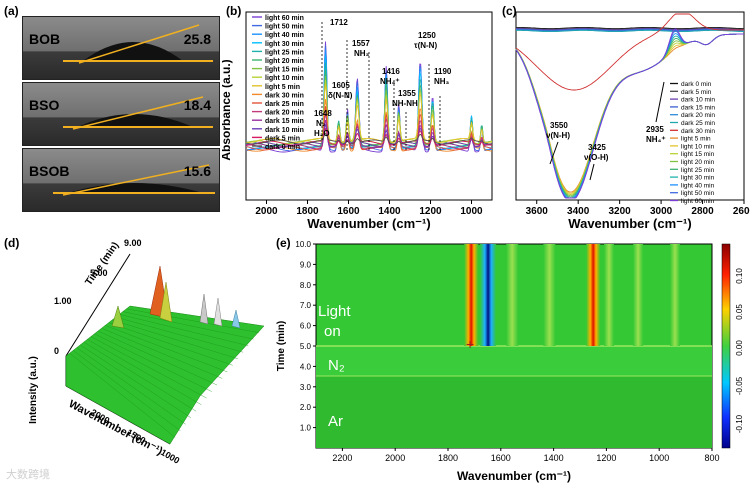 This screenshot has height=486, width=750. What do you see at coordinates (443, 71) in the screenshot?
I see `annot-1190-a: 1190` at bounding box center [443, 71].